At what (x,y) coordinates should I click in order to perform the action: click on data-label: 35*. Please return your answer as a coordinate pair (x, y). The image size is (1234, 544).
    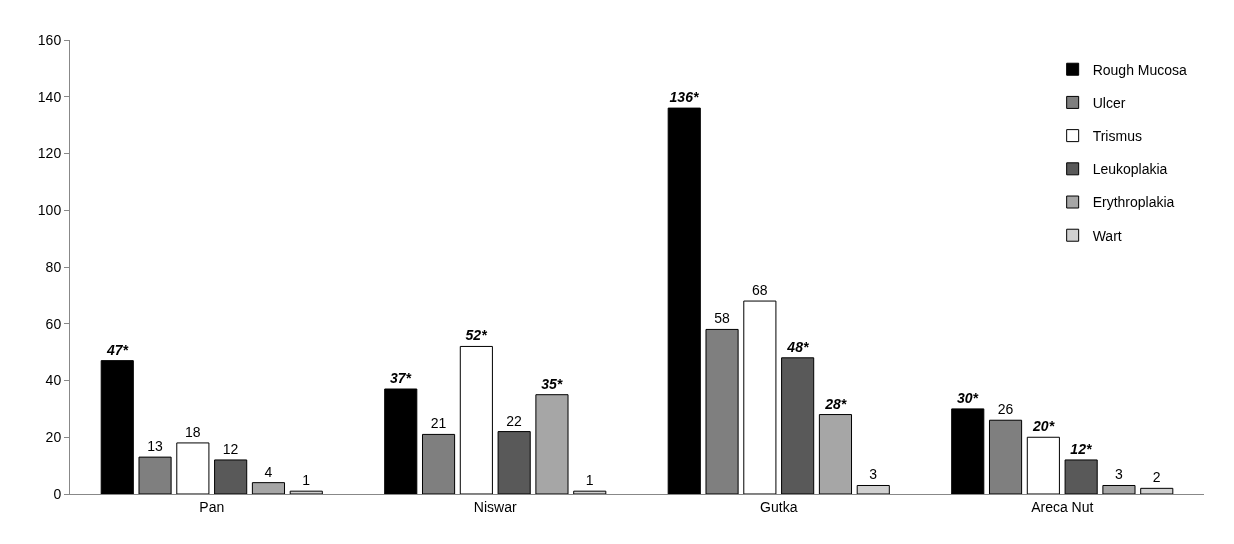
    Looking at the image, I should click on (552, 383).